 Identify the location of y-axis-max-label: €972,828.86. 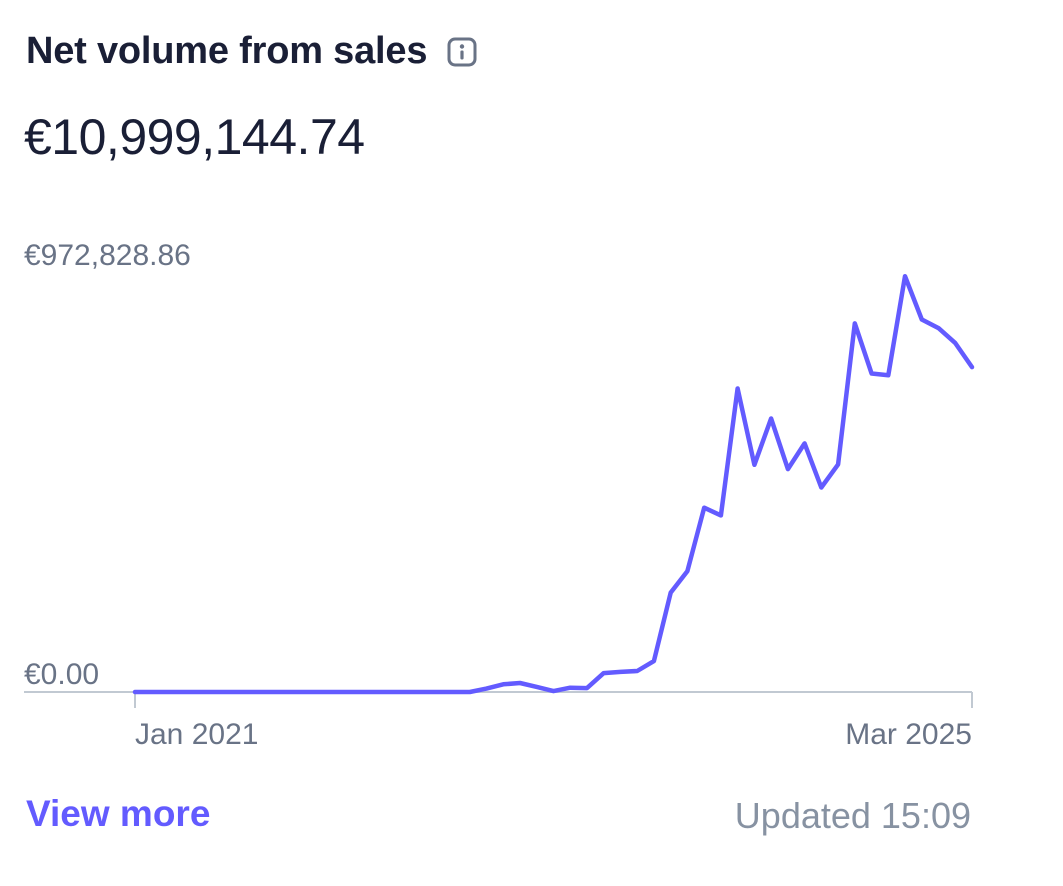
(107, 255).